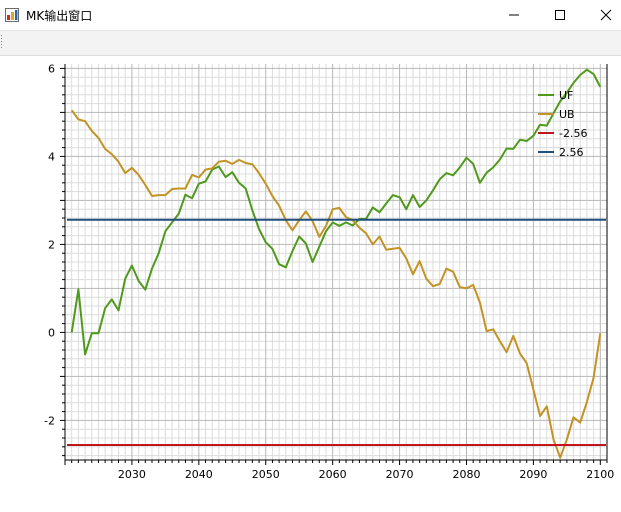 The image size is (621, 512). I want to click on y-tick-label: 6, so click(51, 68).